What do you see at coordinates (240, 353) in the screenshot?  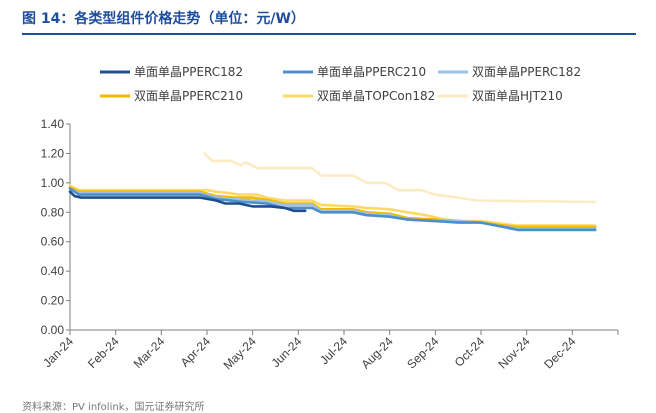 I see `x-tick-label: May-24` at bounding box center [240, 353].